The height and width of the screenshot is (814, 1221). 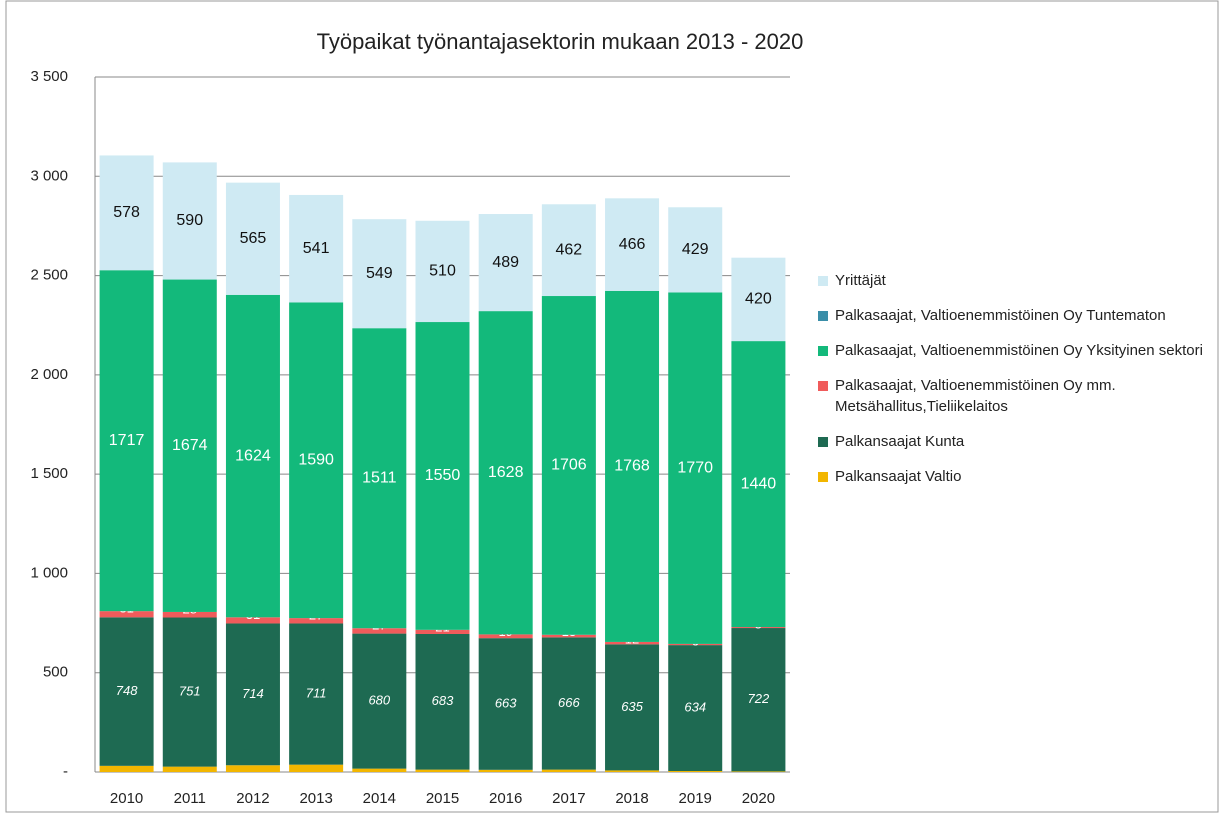 I want to click on x-tick-label: 2015, so click(x=442, y=798).